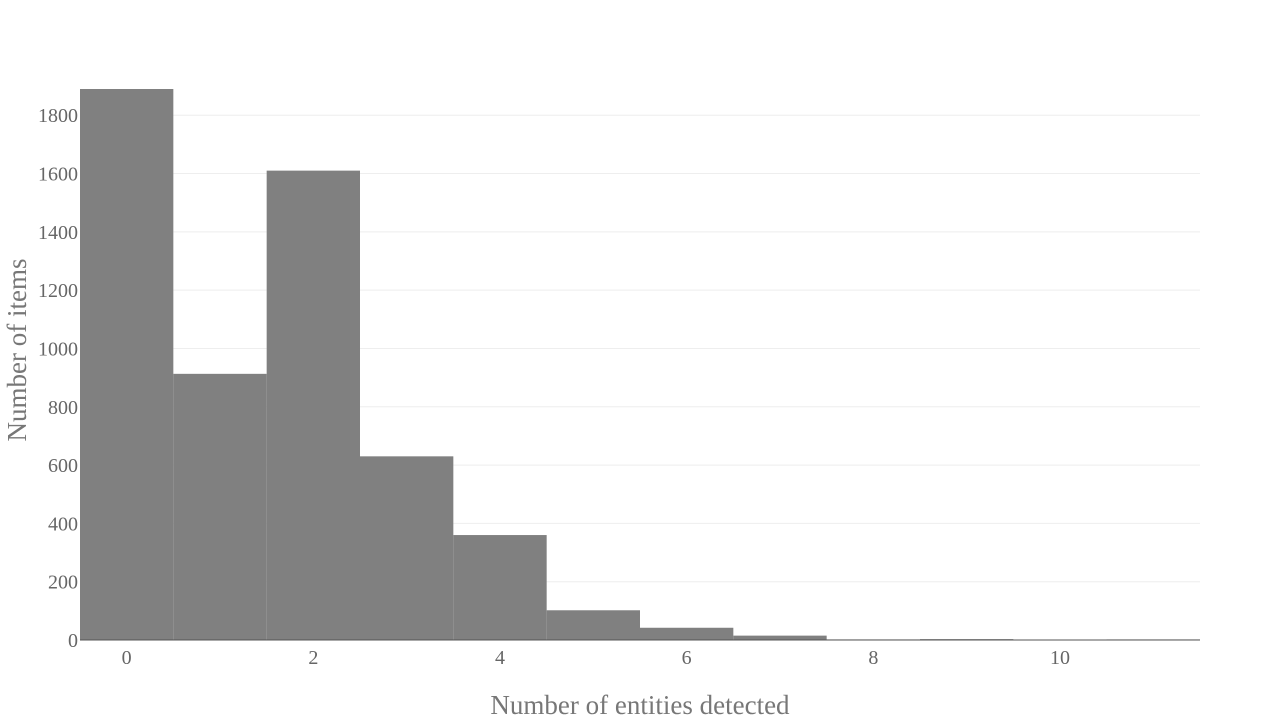 Image resolution: width=1280 pixels, height=720 pixels. I want to click on y-tick-label: 1000, so click(58, 349).